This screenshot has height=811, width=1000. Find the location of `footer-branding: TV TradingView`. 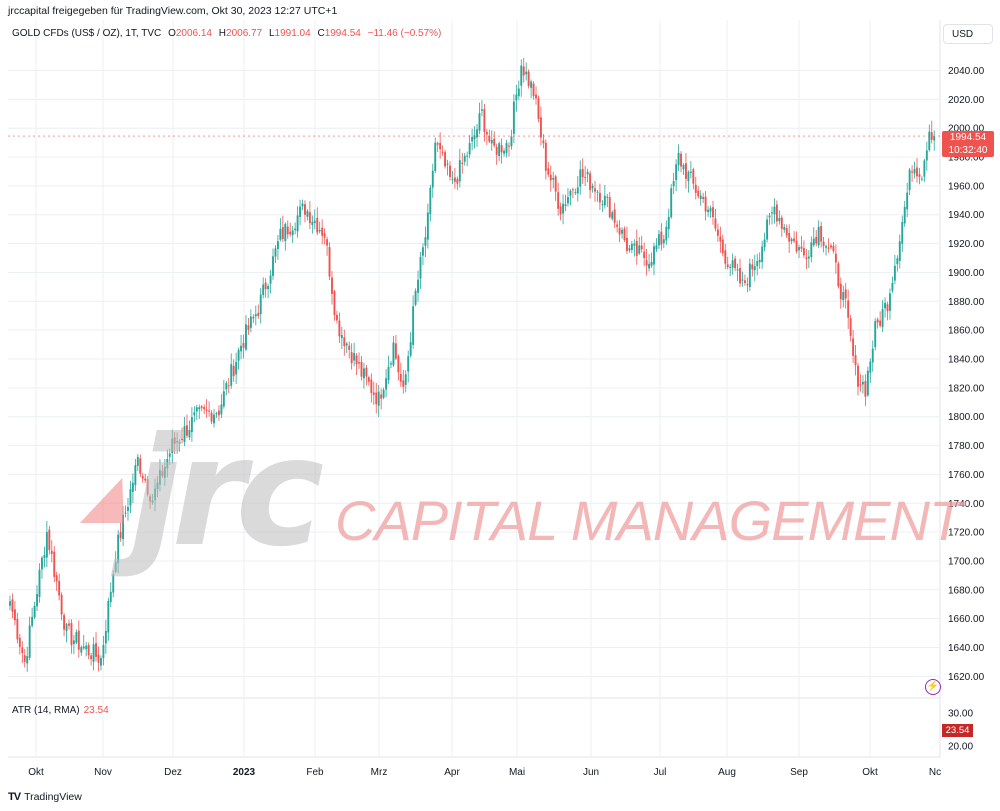

footer-branding: TV TradingView is located at coordinates (45, 797).